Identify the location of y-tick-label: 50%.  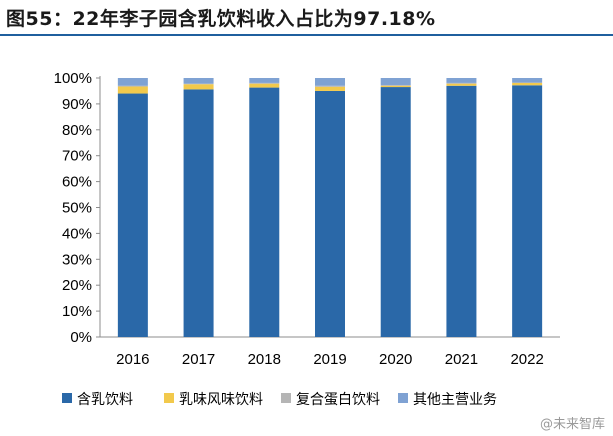
(77, 208).